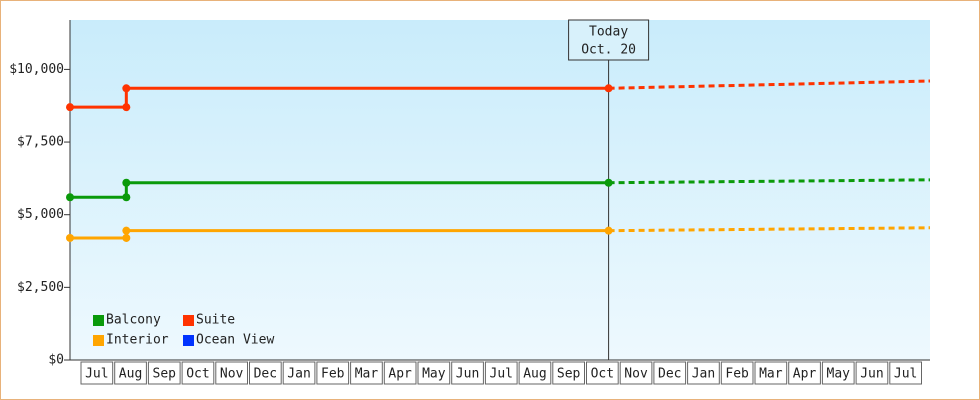 The width and height of the screenshot is (980, 400). Describe the element at coordinates (40, 214) in the screenshot. I see `y-tick-label: $5,000` at that location.